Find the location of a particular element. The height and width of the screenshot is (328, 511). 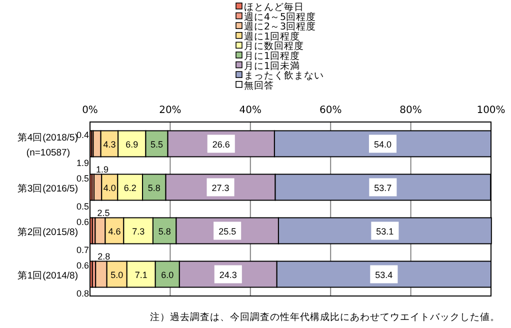

legend-label: まったく飲まない is located at coordinates (284, 76).